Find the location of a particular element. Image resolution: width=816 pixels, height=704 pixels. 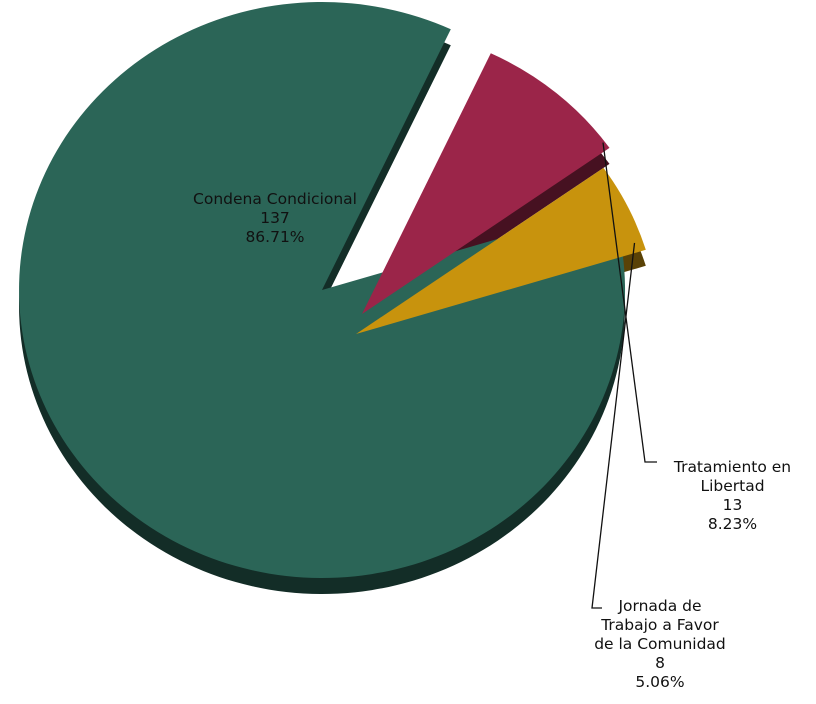

label-name-line-1: Jornada de is located at coordinates (660, 606).